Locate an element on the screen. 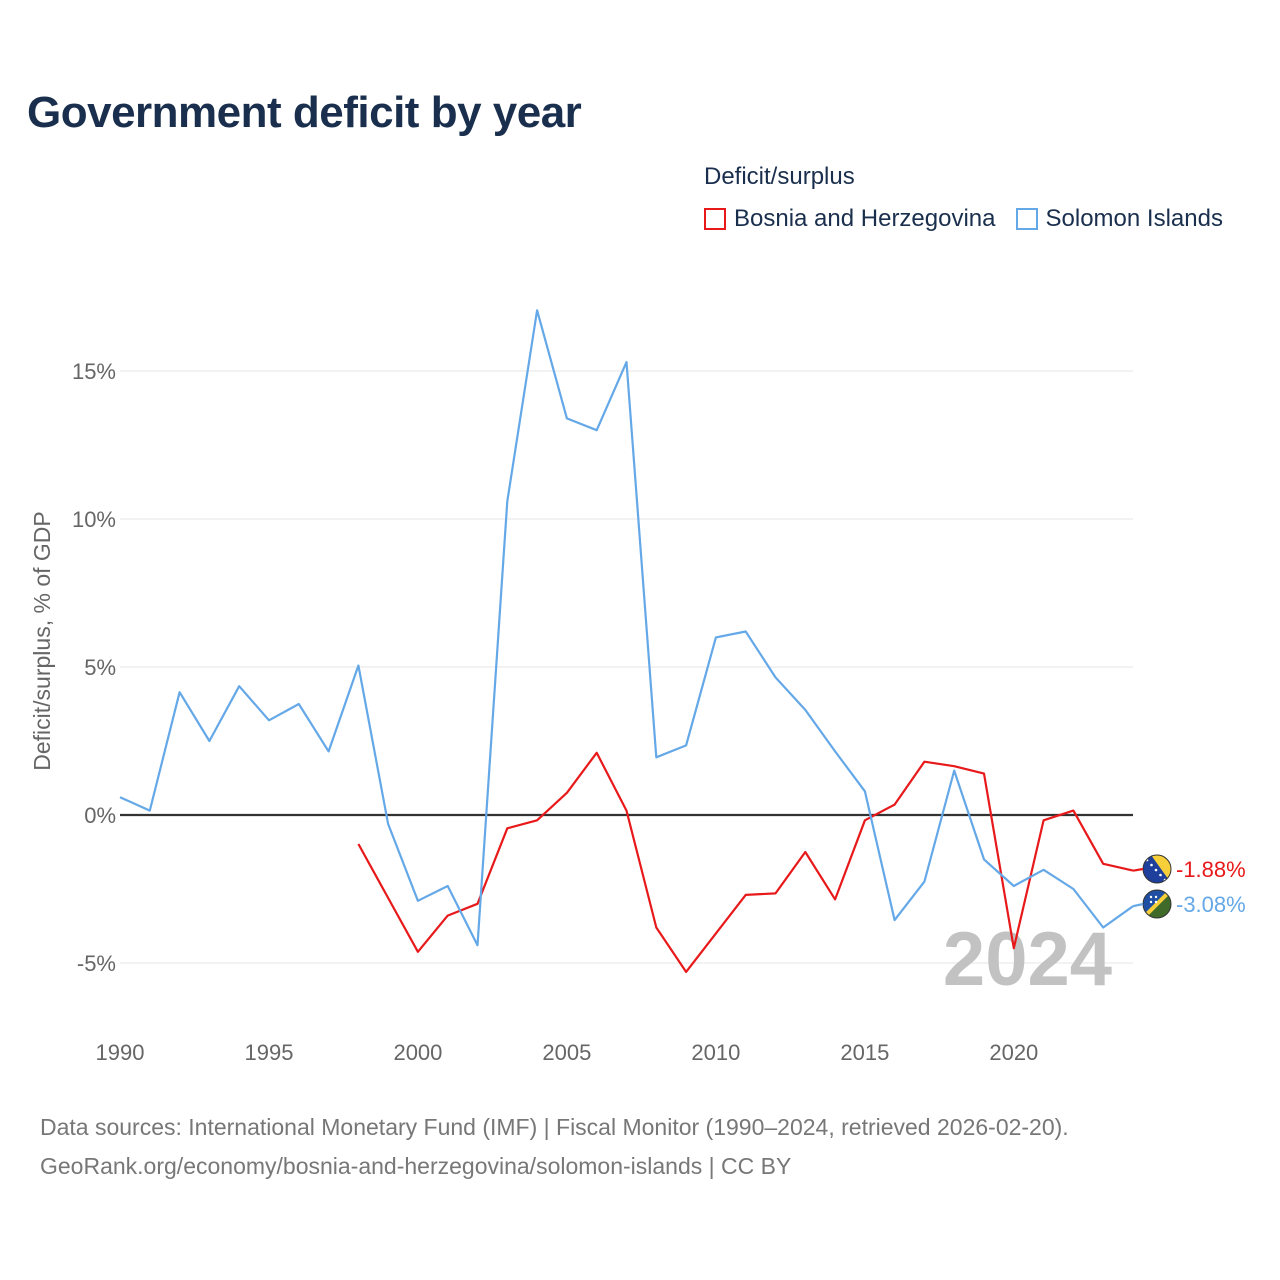  legend: Bosnia and Herzegovina Solomon Islands is located at coordinates (963, 219).